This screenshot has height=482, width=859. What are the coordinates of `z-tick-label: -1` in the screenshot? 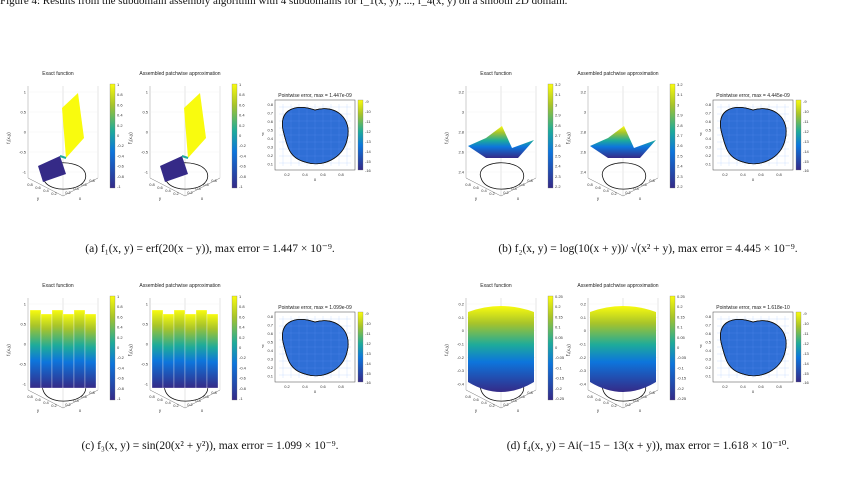 It's located at (146, 384).